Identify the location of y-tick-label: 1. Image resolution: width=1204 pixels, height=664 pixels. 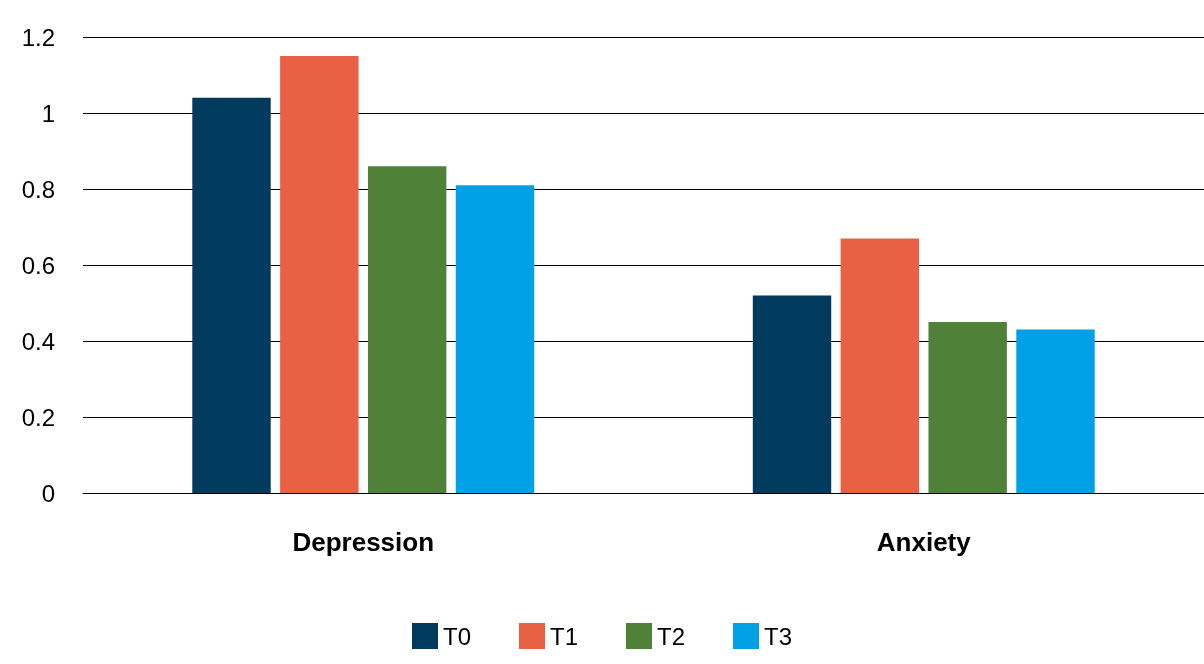
(48, 113).